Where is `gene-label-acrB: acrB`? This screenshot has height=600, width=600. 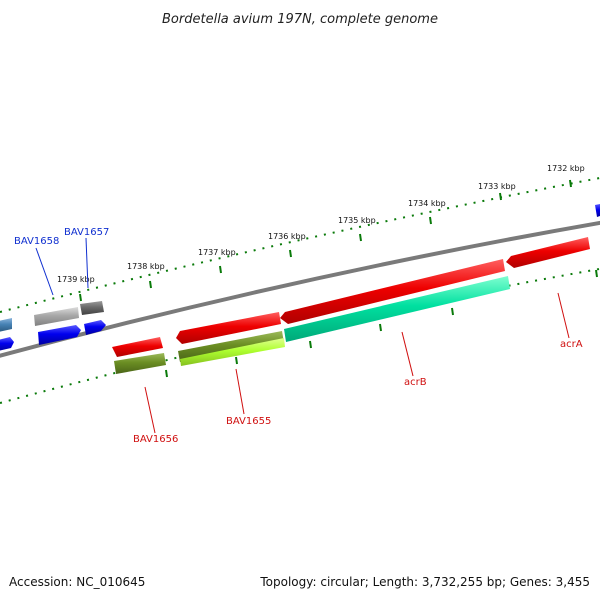 gene-label-acrB: acrB is located at coordinates (415, 382).